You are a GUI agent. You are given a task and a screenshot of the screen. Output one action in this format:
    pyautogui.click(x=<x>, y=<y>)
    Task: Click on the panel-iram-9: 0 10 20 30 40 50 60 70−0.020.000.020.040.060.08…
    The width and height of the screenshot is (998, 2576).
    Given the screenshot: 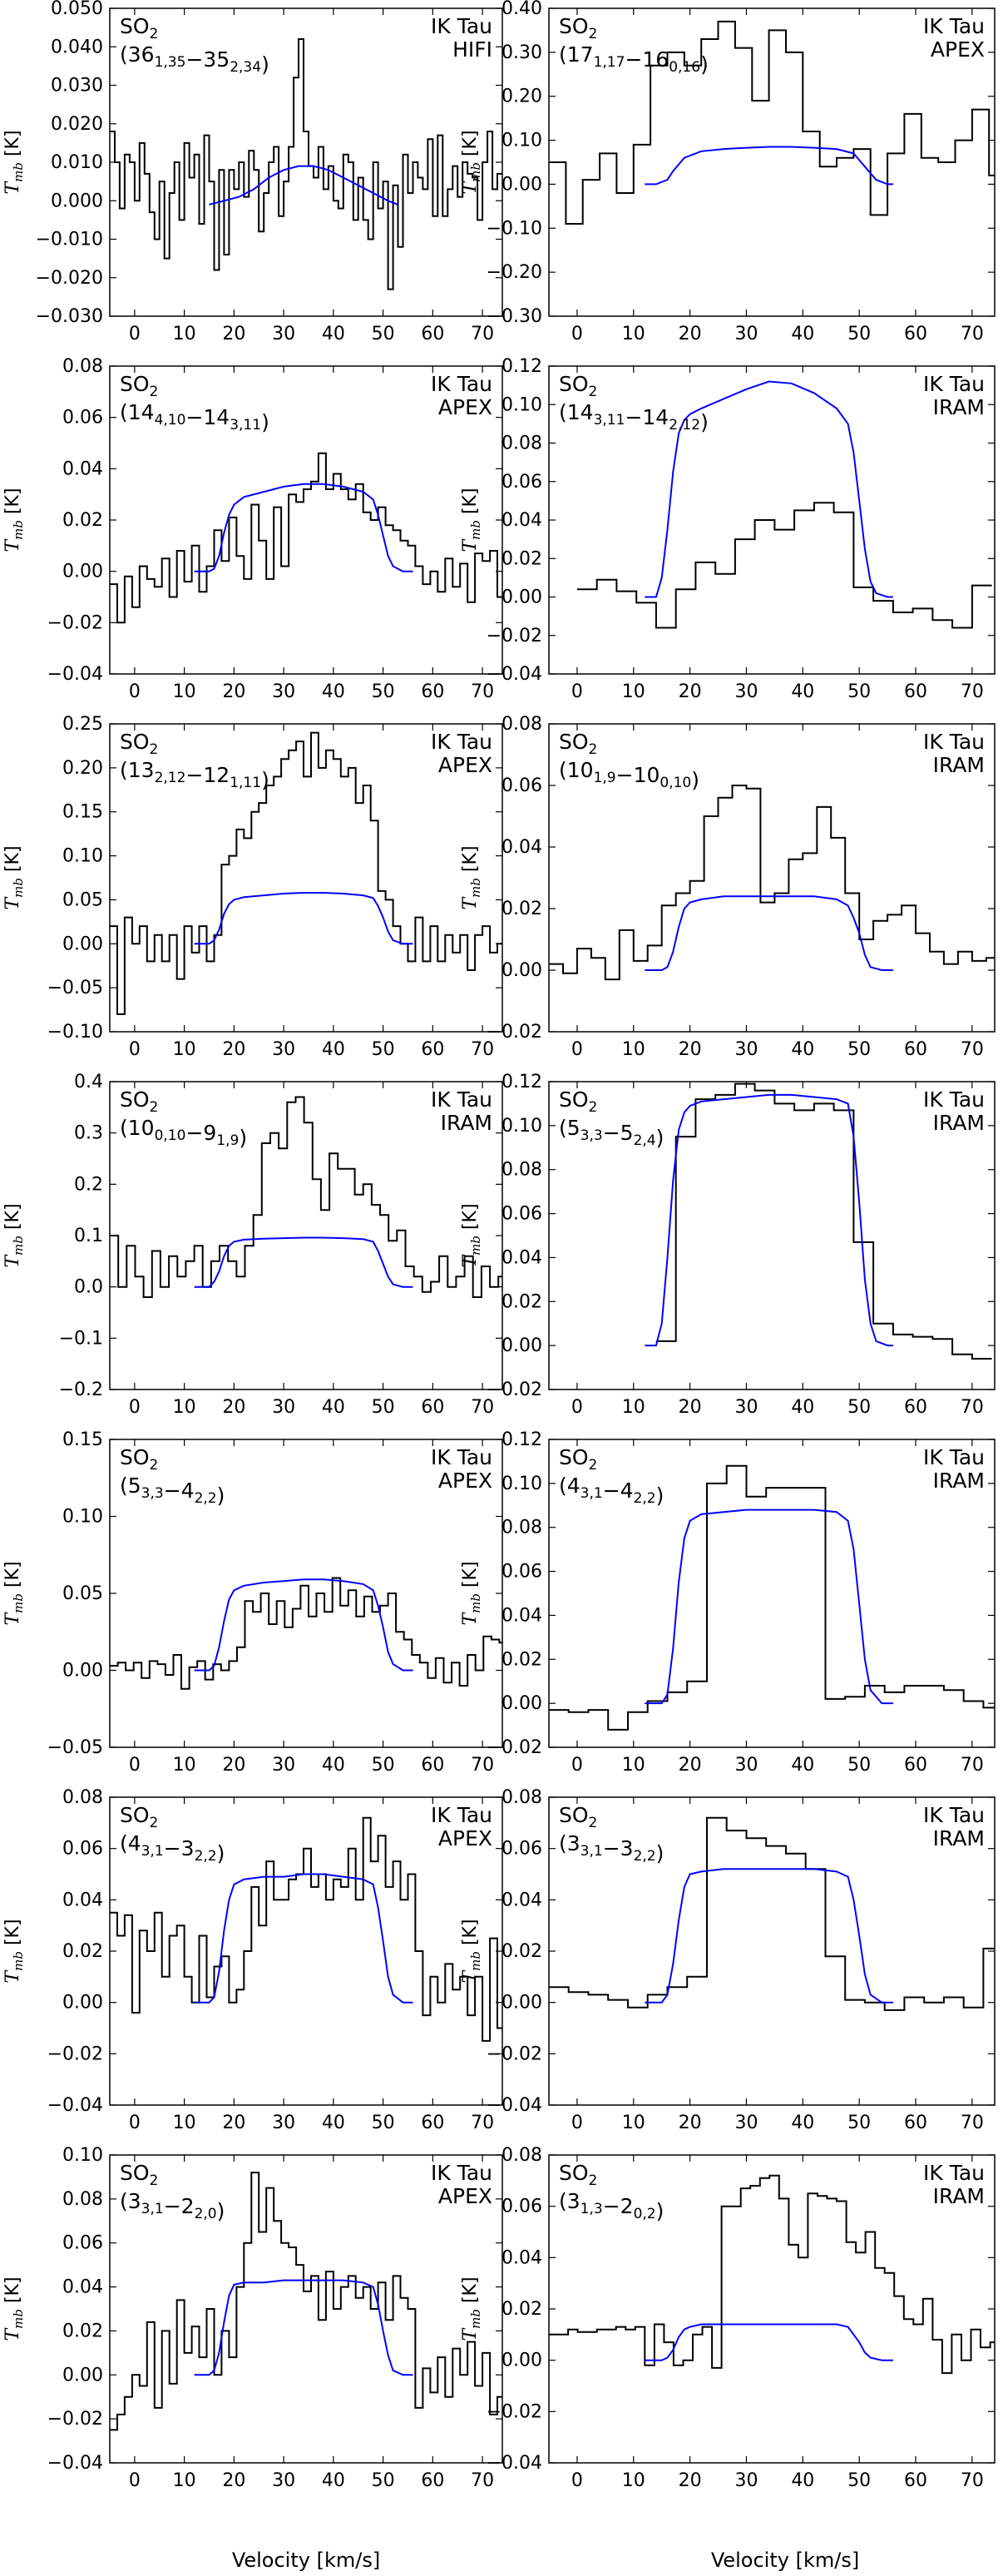 What is the action you would take?
    pyautogui.click(x=728, y=1603)
    